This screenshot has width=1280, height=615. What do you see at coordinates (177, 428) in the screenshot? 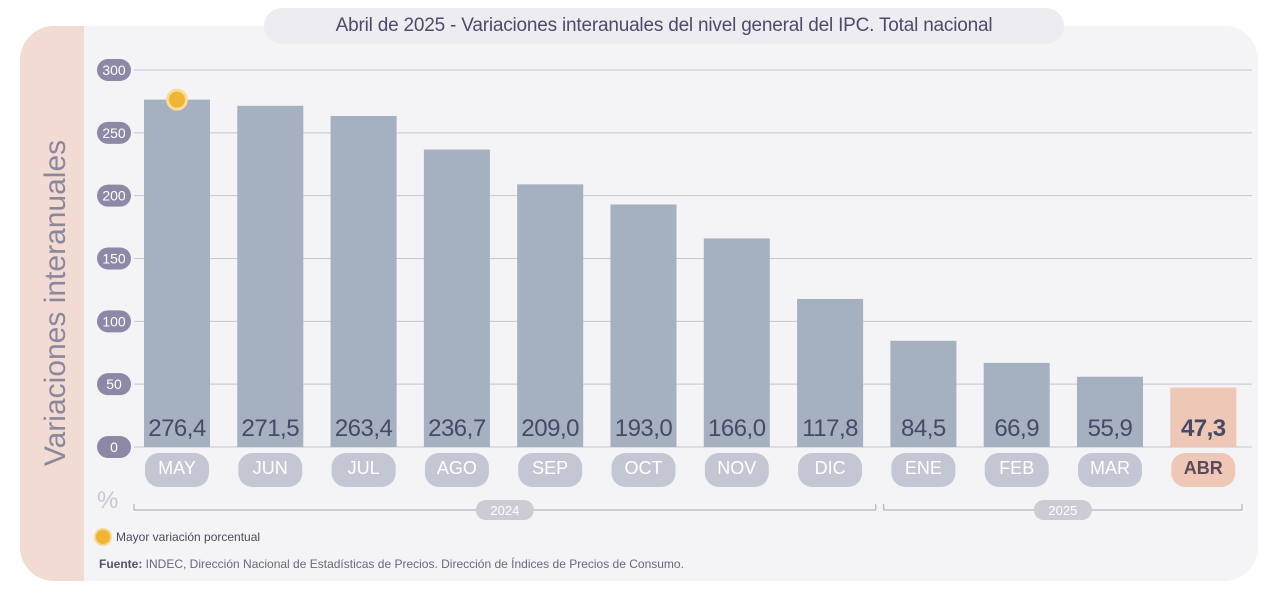
I see `value-label-may: 276,4` at bounding box center [177, 428].